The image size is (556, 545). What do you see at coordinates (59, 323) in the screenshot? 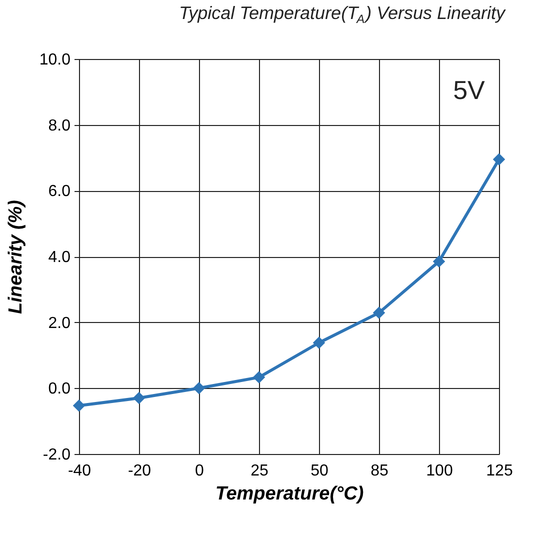
I see `y-tick-label: 2.0` at bounding box center [59, 323].